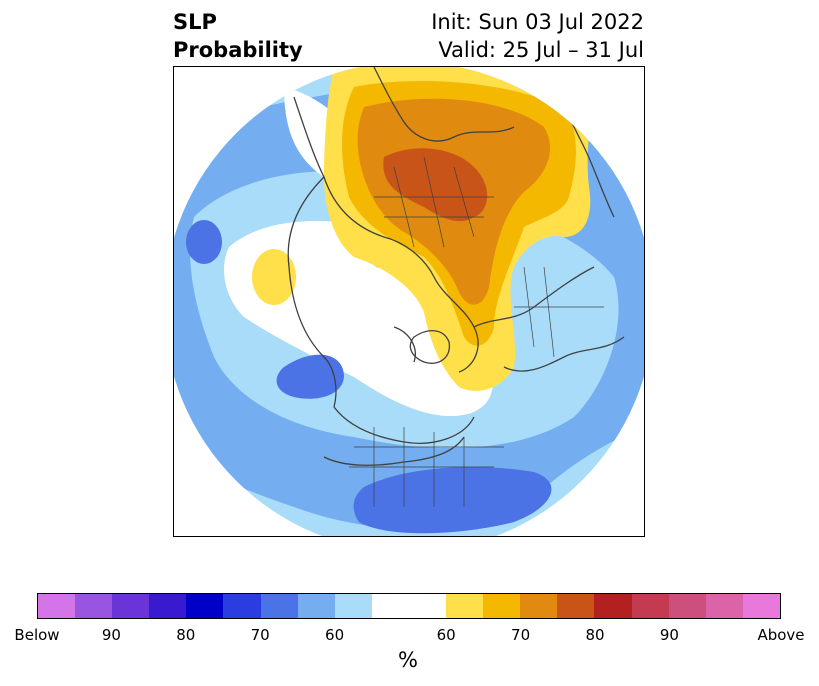 This screenshot has height=686, width=819. I want to click on colorbar-unit-label: %, so click(408, 660).